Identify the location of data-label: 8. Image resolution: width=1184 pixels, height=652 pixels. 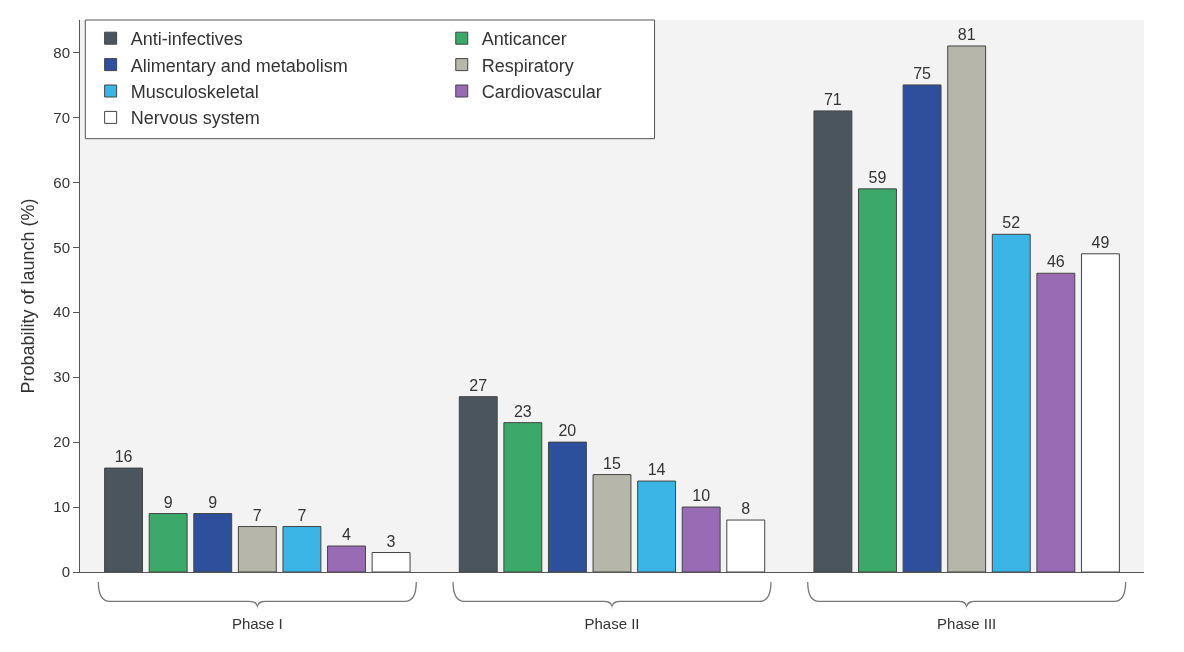
(746, 509).